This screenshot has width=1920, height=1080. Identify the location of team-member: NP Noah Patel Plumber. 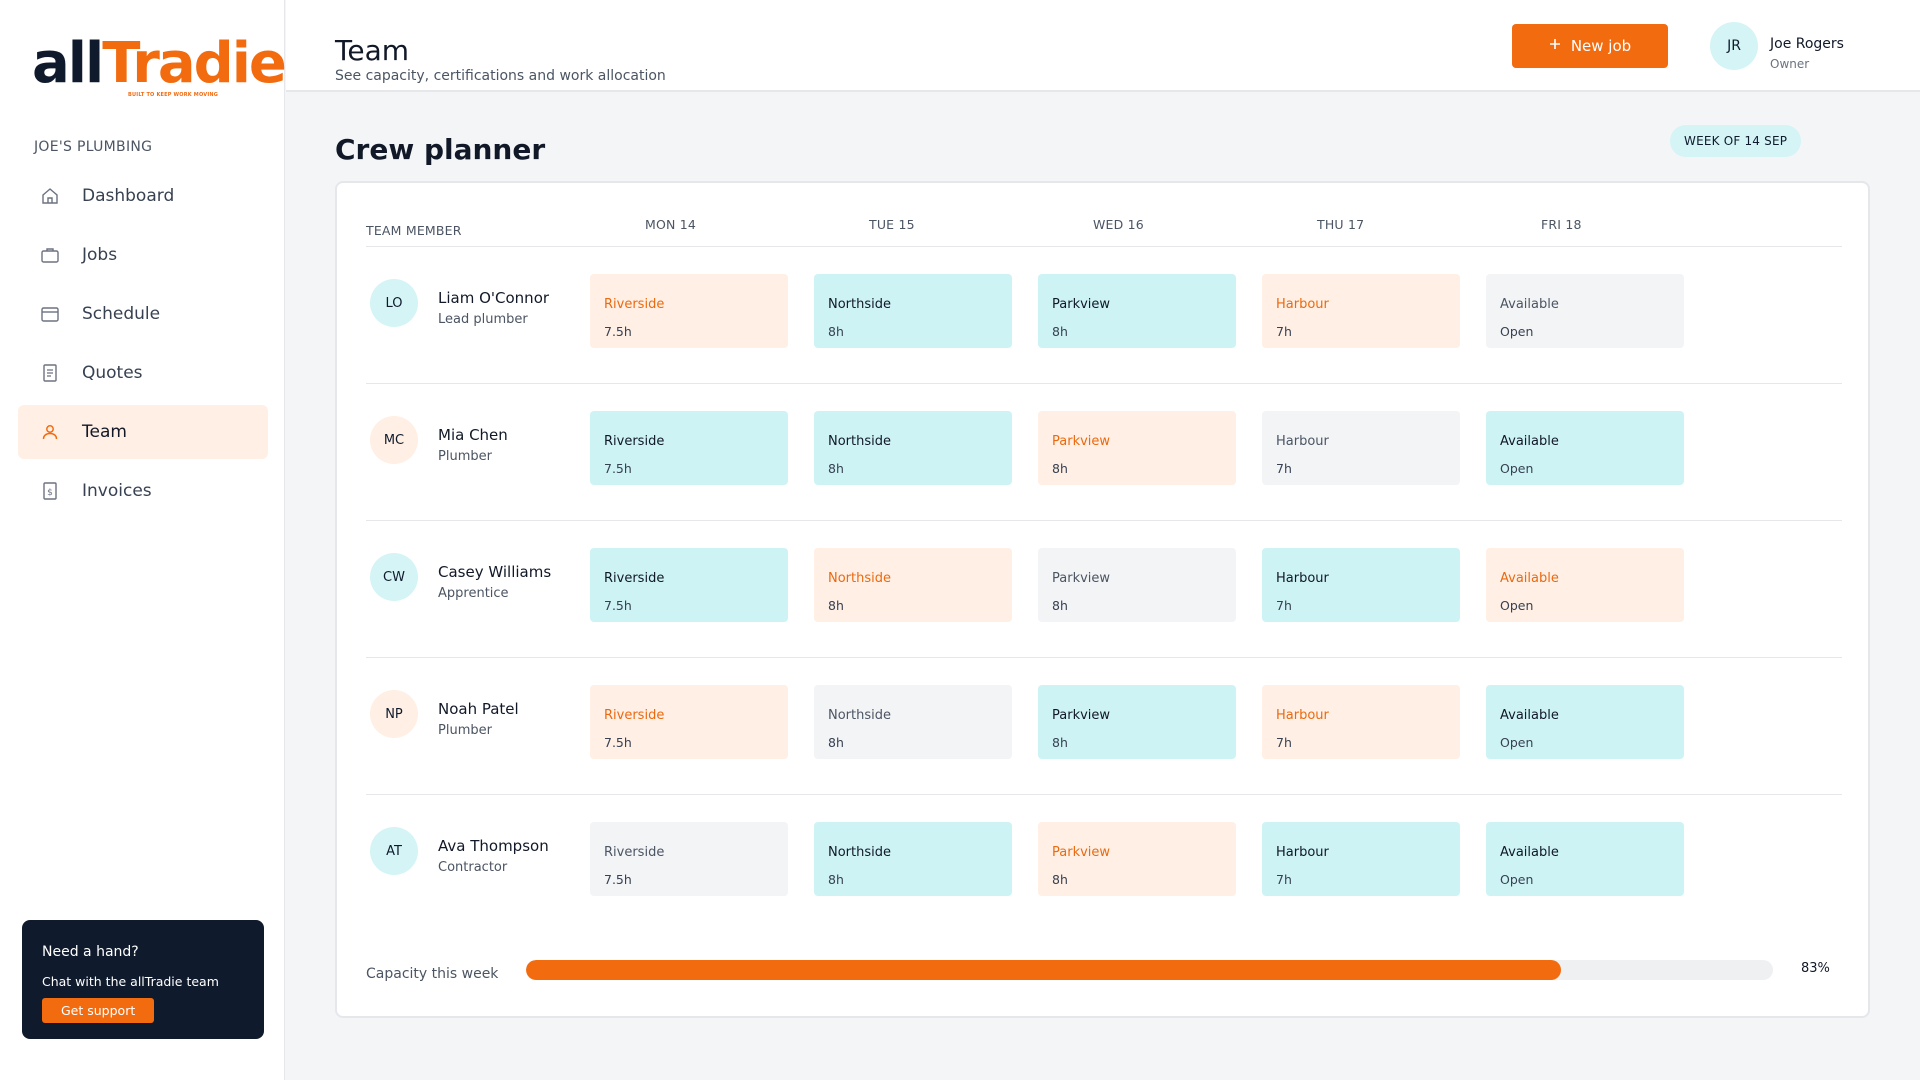
(475, 710).